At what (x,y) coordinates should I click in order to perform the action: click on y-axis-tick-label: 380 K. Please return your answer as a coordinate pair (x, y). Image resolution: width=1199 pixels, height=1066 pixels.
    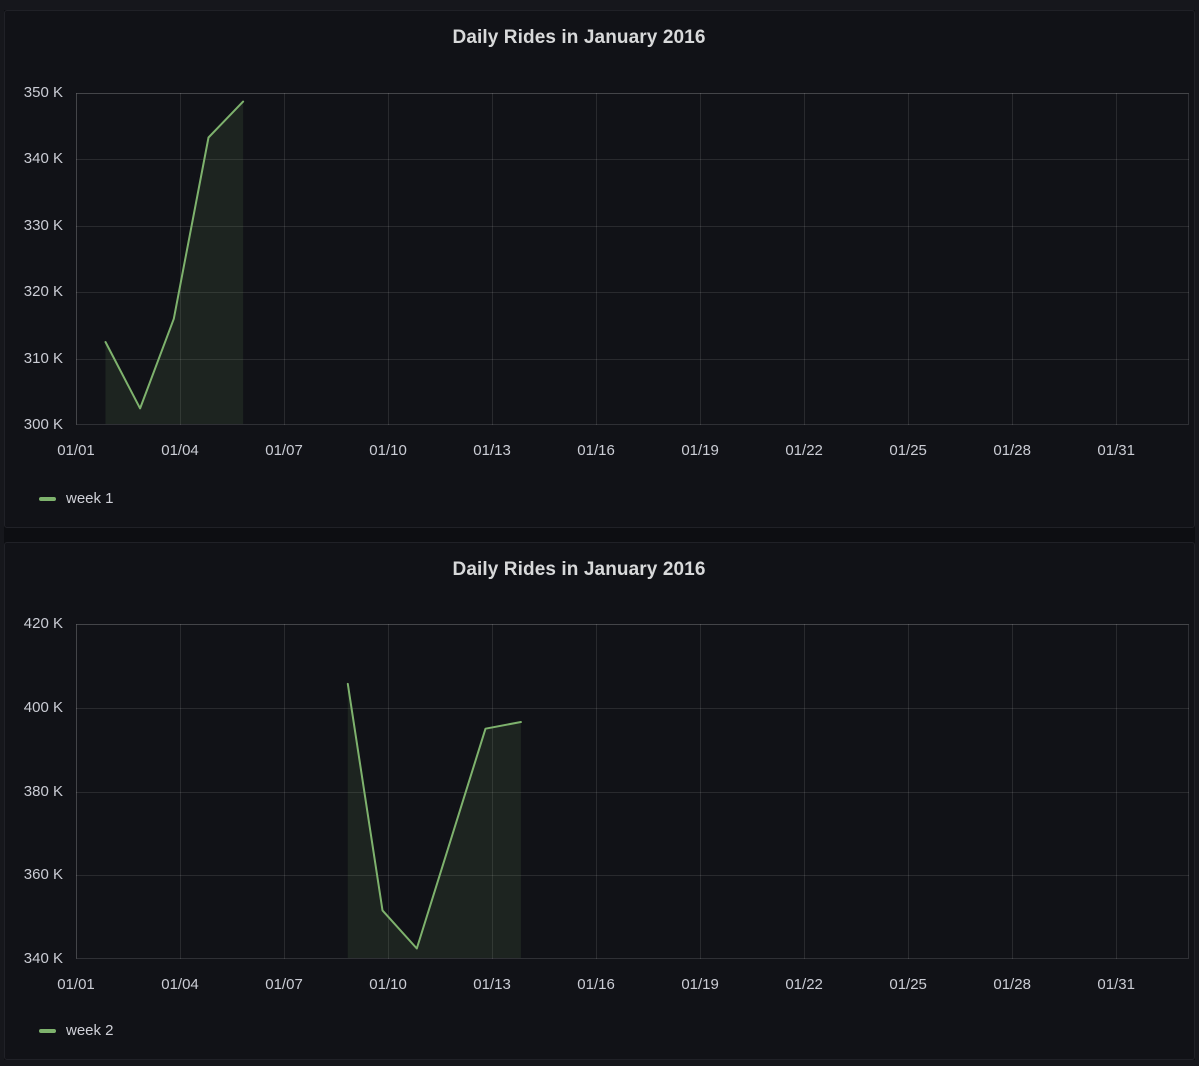
    Looking at the image, I should click on (43, 791).